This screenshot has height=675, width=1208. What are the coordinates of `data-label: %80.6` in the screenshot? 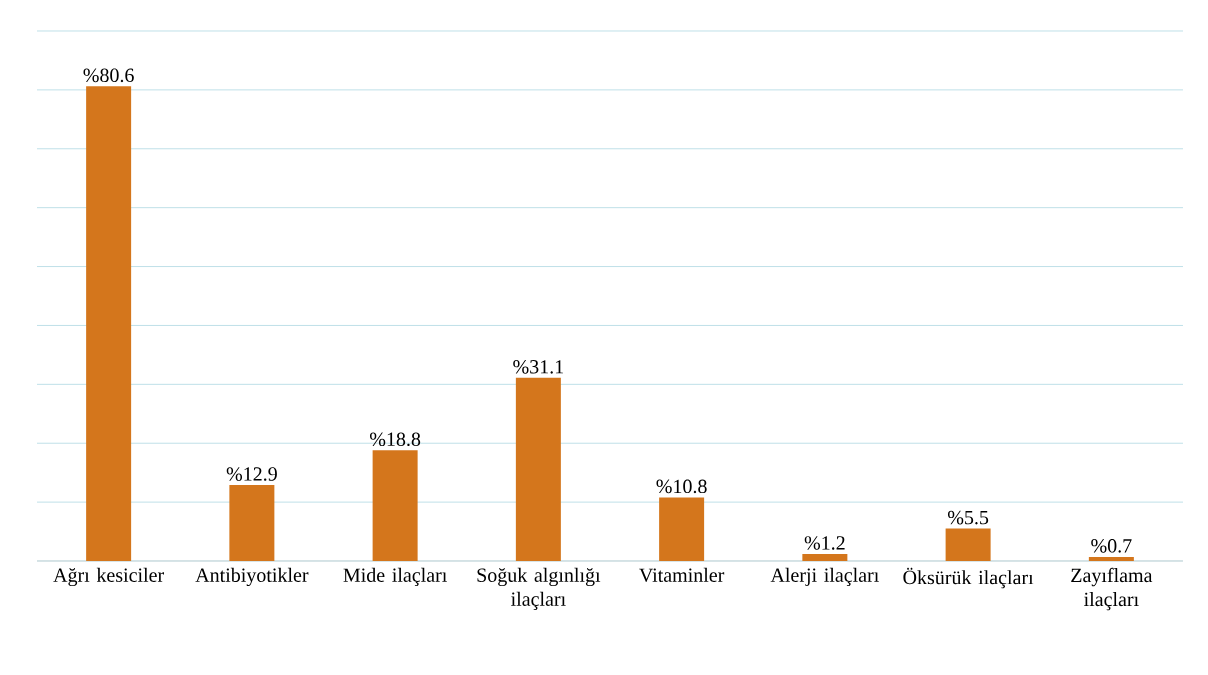 It's located at (108, 75).